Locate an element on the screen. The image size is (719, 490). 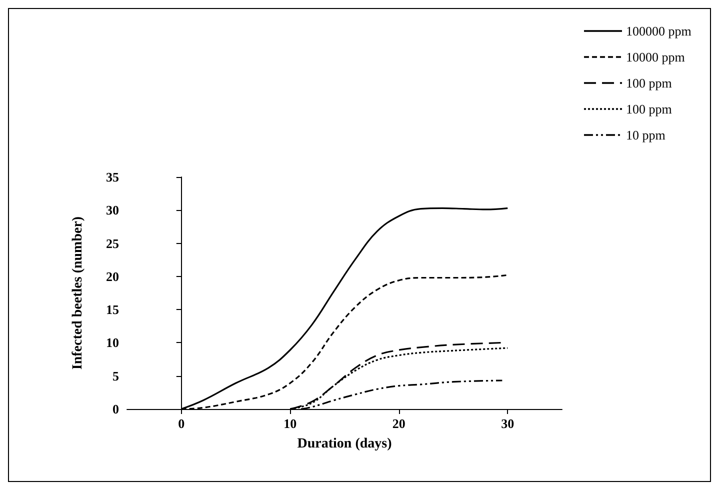
x-tick-label: 0 is located at coordinates (181, 423).